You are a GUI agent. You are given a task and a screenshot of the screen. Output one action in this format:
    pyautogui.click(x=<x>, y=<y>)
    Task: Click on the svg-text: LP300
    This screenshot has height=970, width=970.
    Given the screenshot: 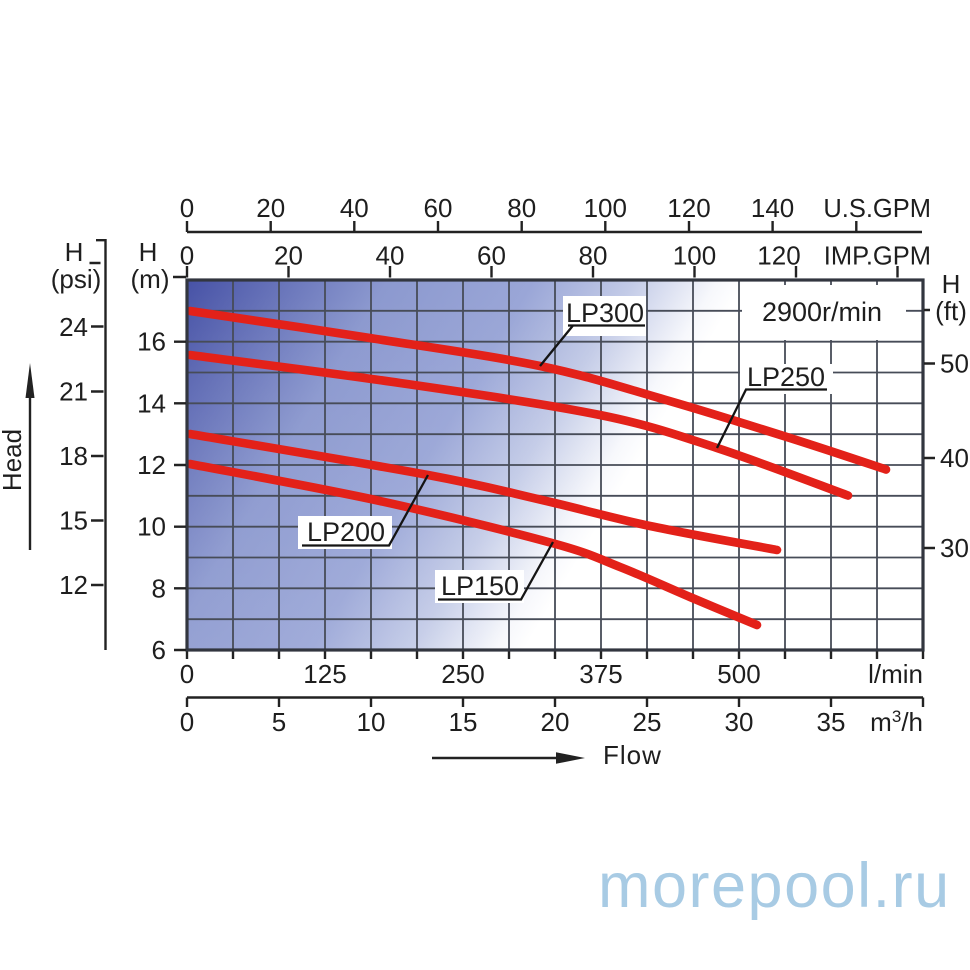 What is the action you would take?
    pyautogui.click(x=605, y=313)
    